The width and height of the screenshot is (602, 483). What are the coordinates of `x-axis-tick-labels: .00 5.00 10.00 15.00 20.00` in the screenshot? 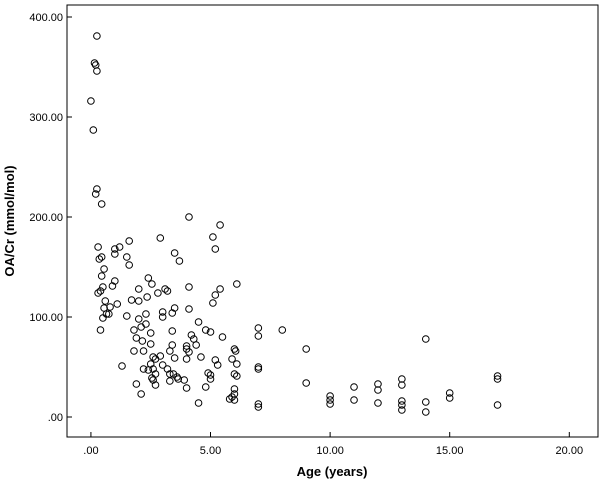 It's located at (333, 451).